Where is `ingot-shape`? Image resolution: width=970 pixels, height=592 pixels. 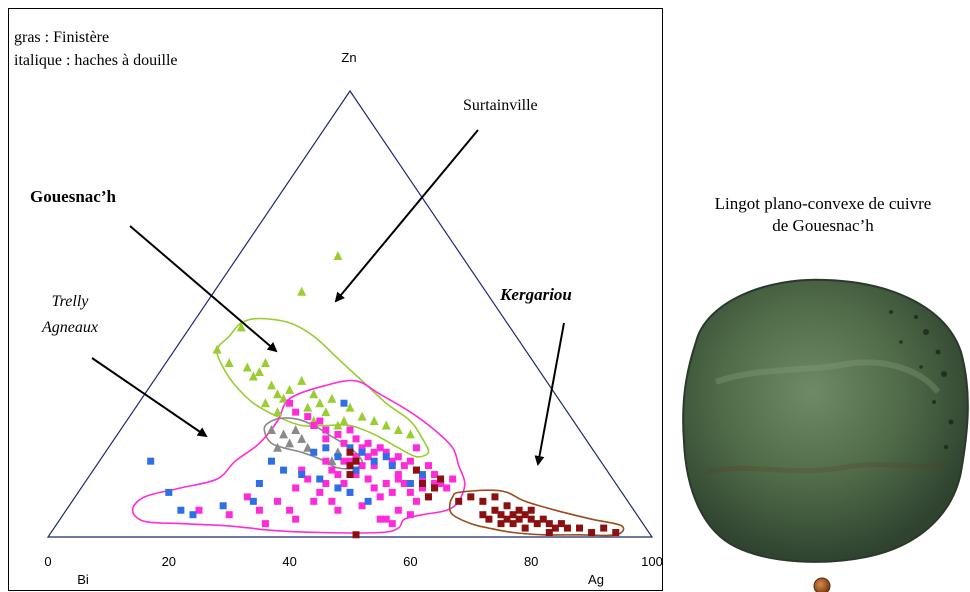
ingot-shape is located at coordinates (825, 420).